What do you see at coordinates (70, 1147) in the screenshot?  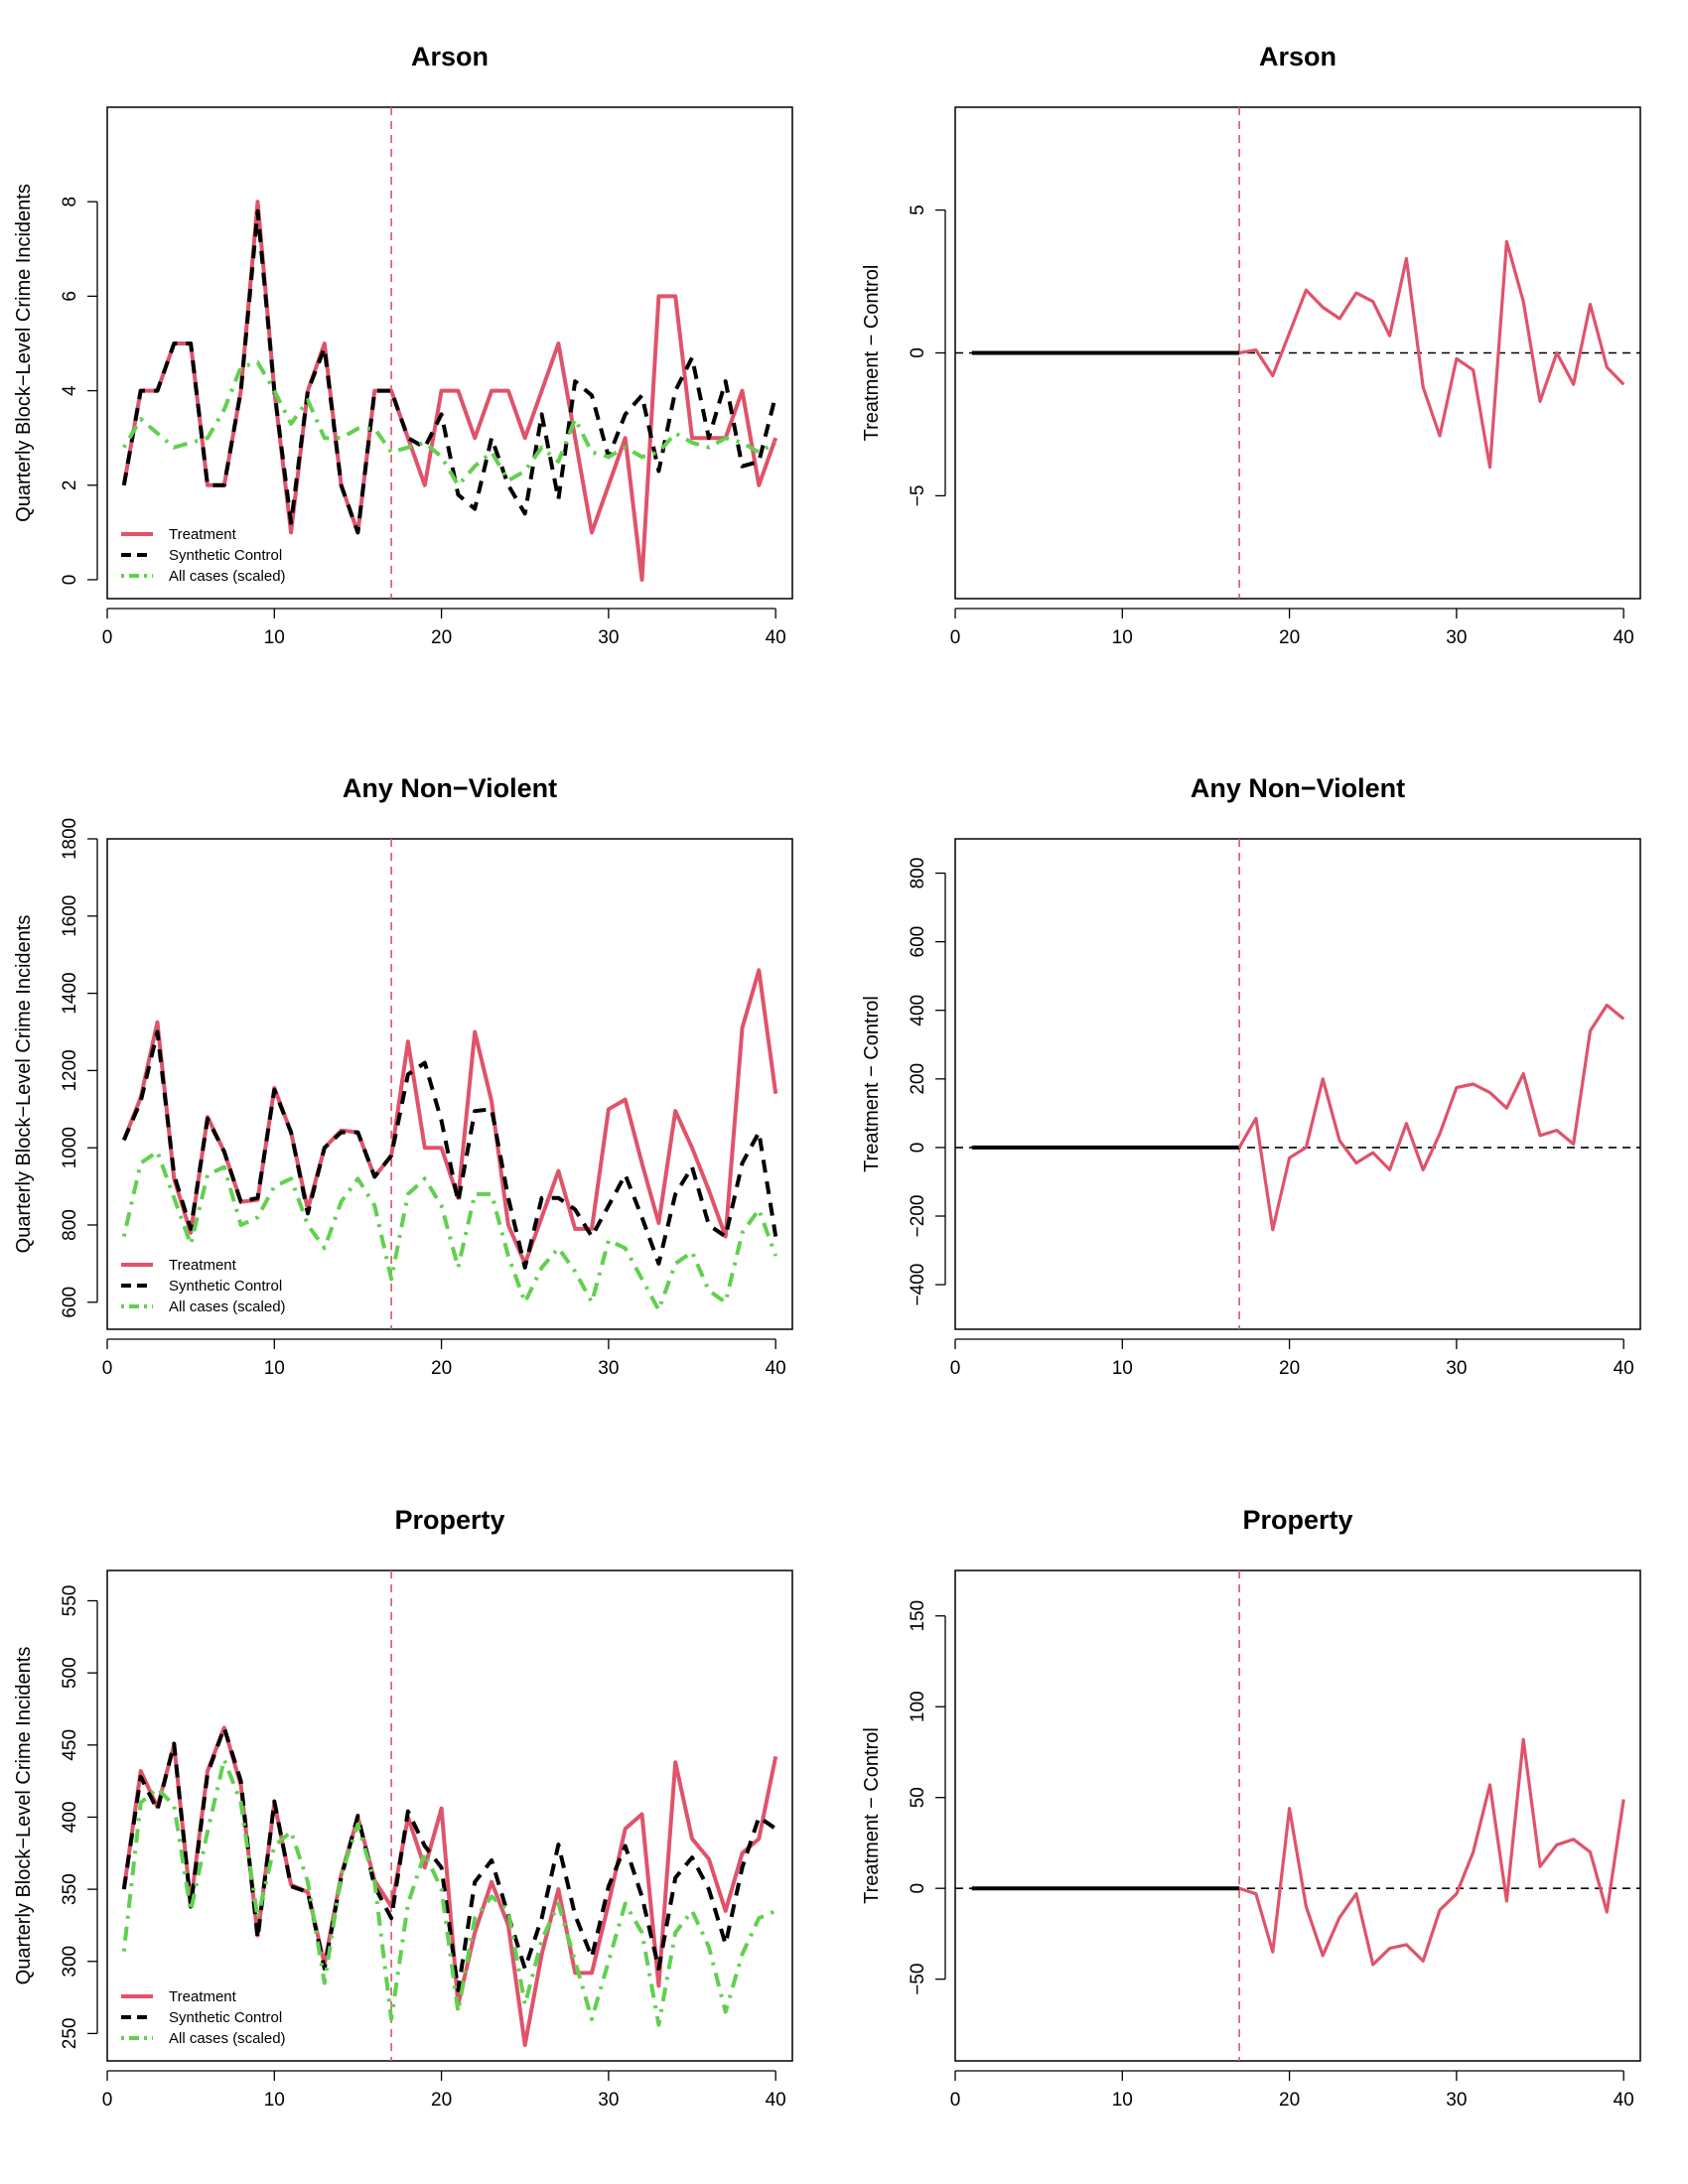 I see `y-tick-label: 1000` at bounding box center [70, 1147].